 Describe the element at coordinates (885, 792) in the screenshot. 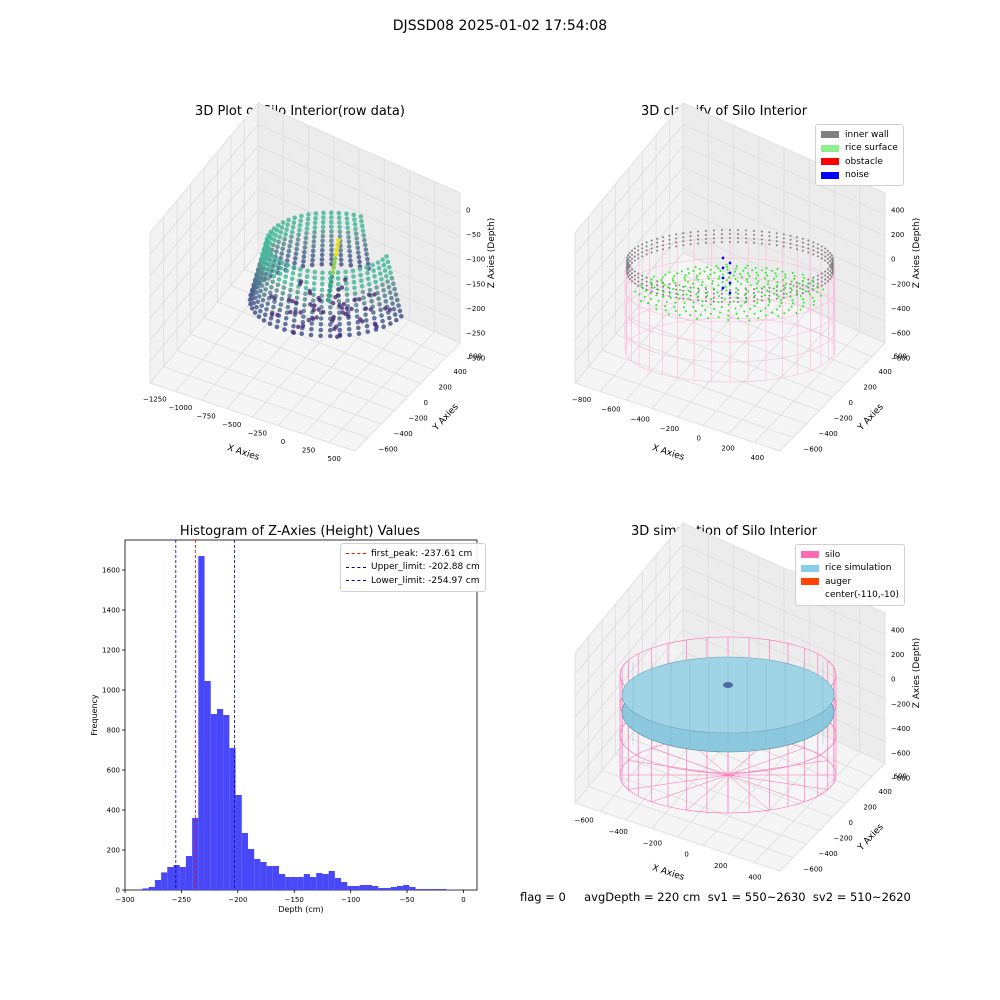

I see `simulation-ytick-label: 400` at that location.